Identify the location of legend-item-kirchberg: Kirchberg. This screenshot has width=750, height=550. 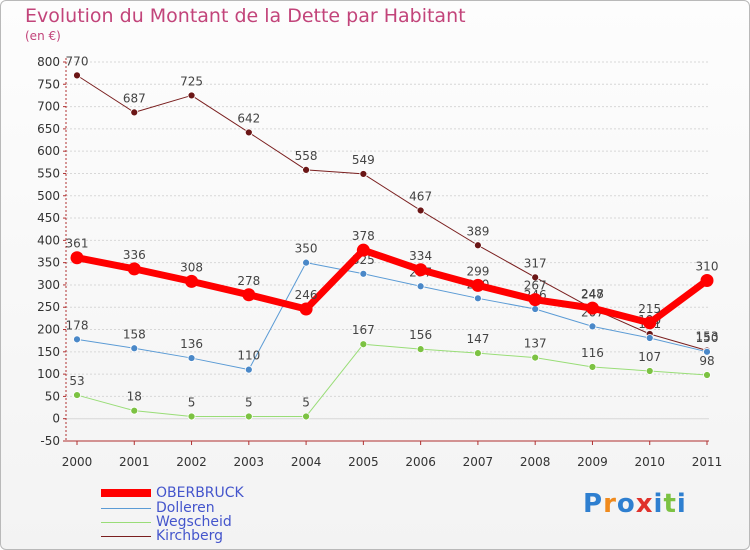
(211, 536).